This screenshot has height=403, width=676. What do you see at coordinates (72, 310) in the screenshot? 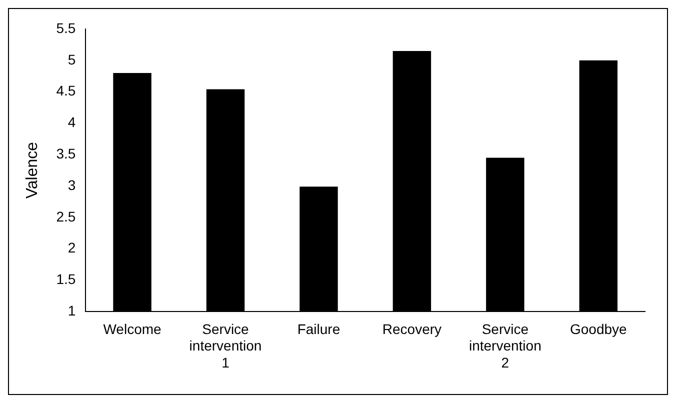
I see `y-tick-label: 1` at bounding box center [72, 310].